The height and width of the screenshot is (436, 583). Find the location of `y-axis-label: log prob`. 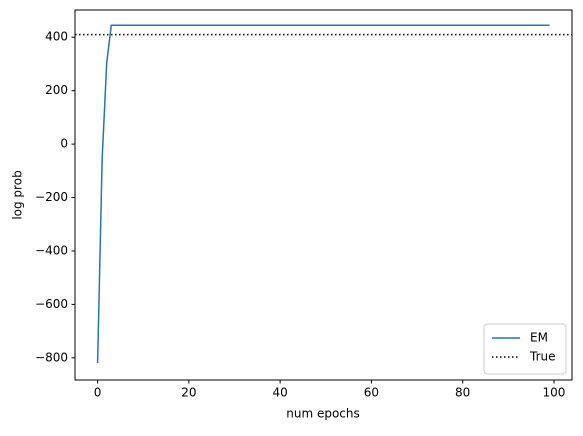

y-axis-label: log prob is located at coordinates (18, 194).